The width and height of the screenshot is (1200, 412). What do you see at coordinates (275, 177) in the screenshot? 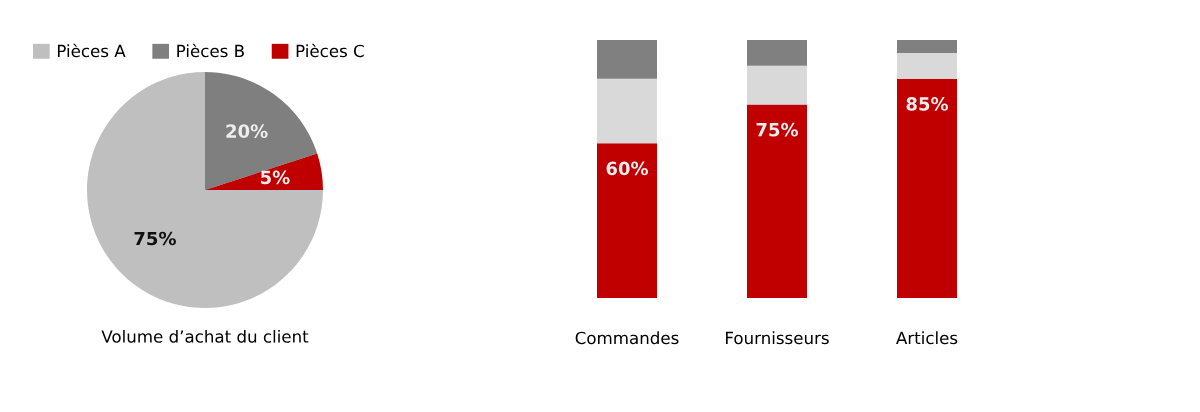
I see `data-label: 5%` at bounding box center [275, 177].